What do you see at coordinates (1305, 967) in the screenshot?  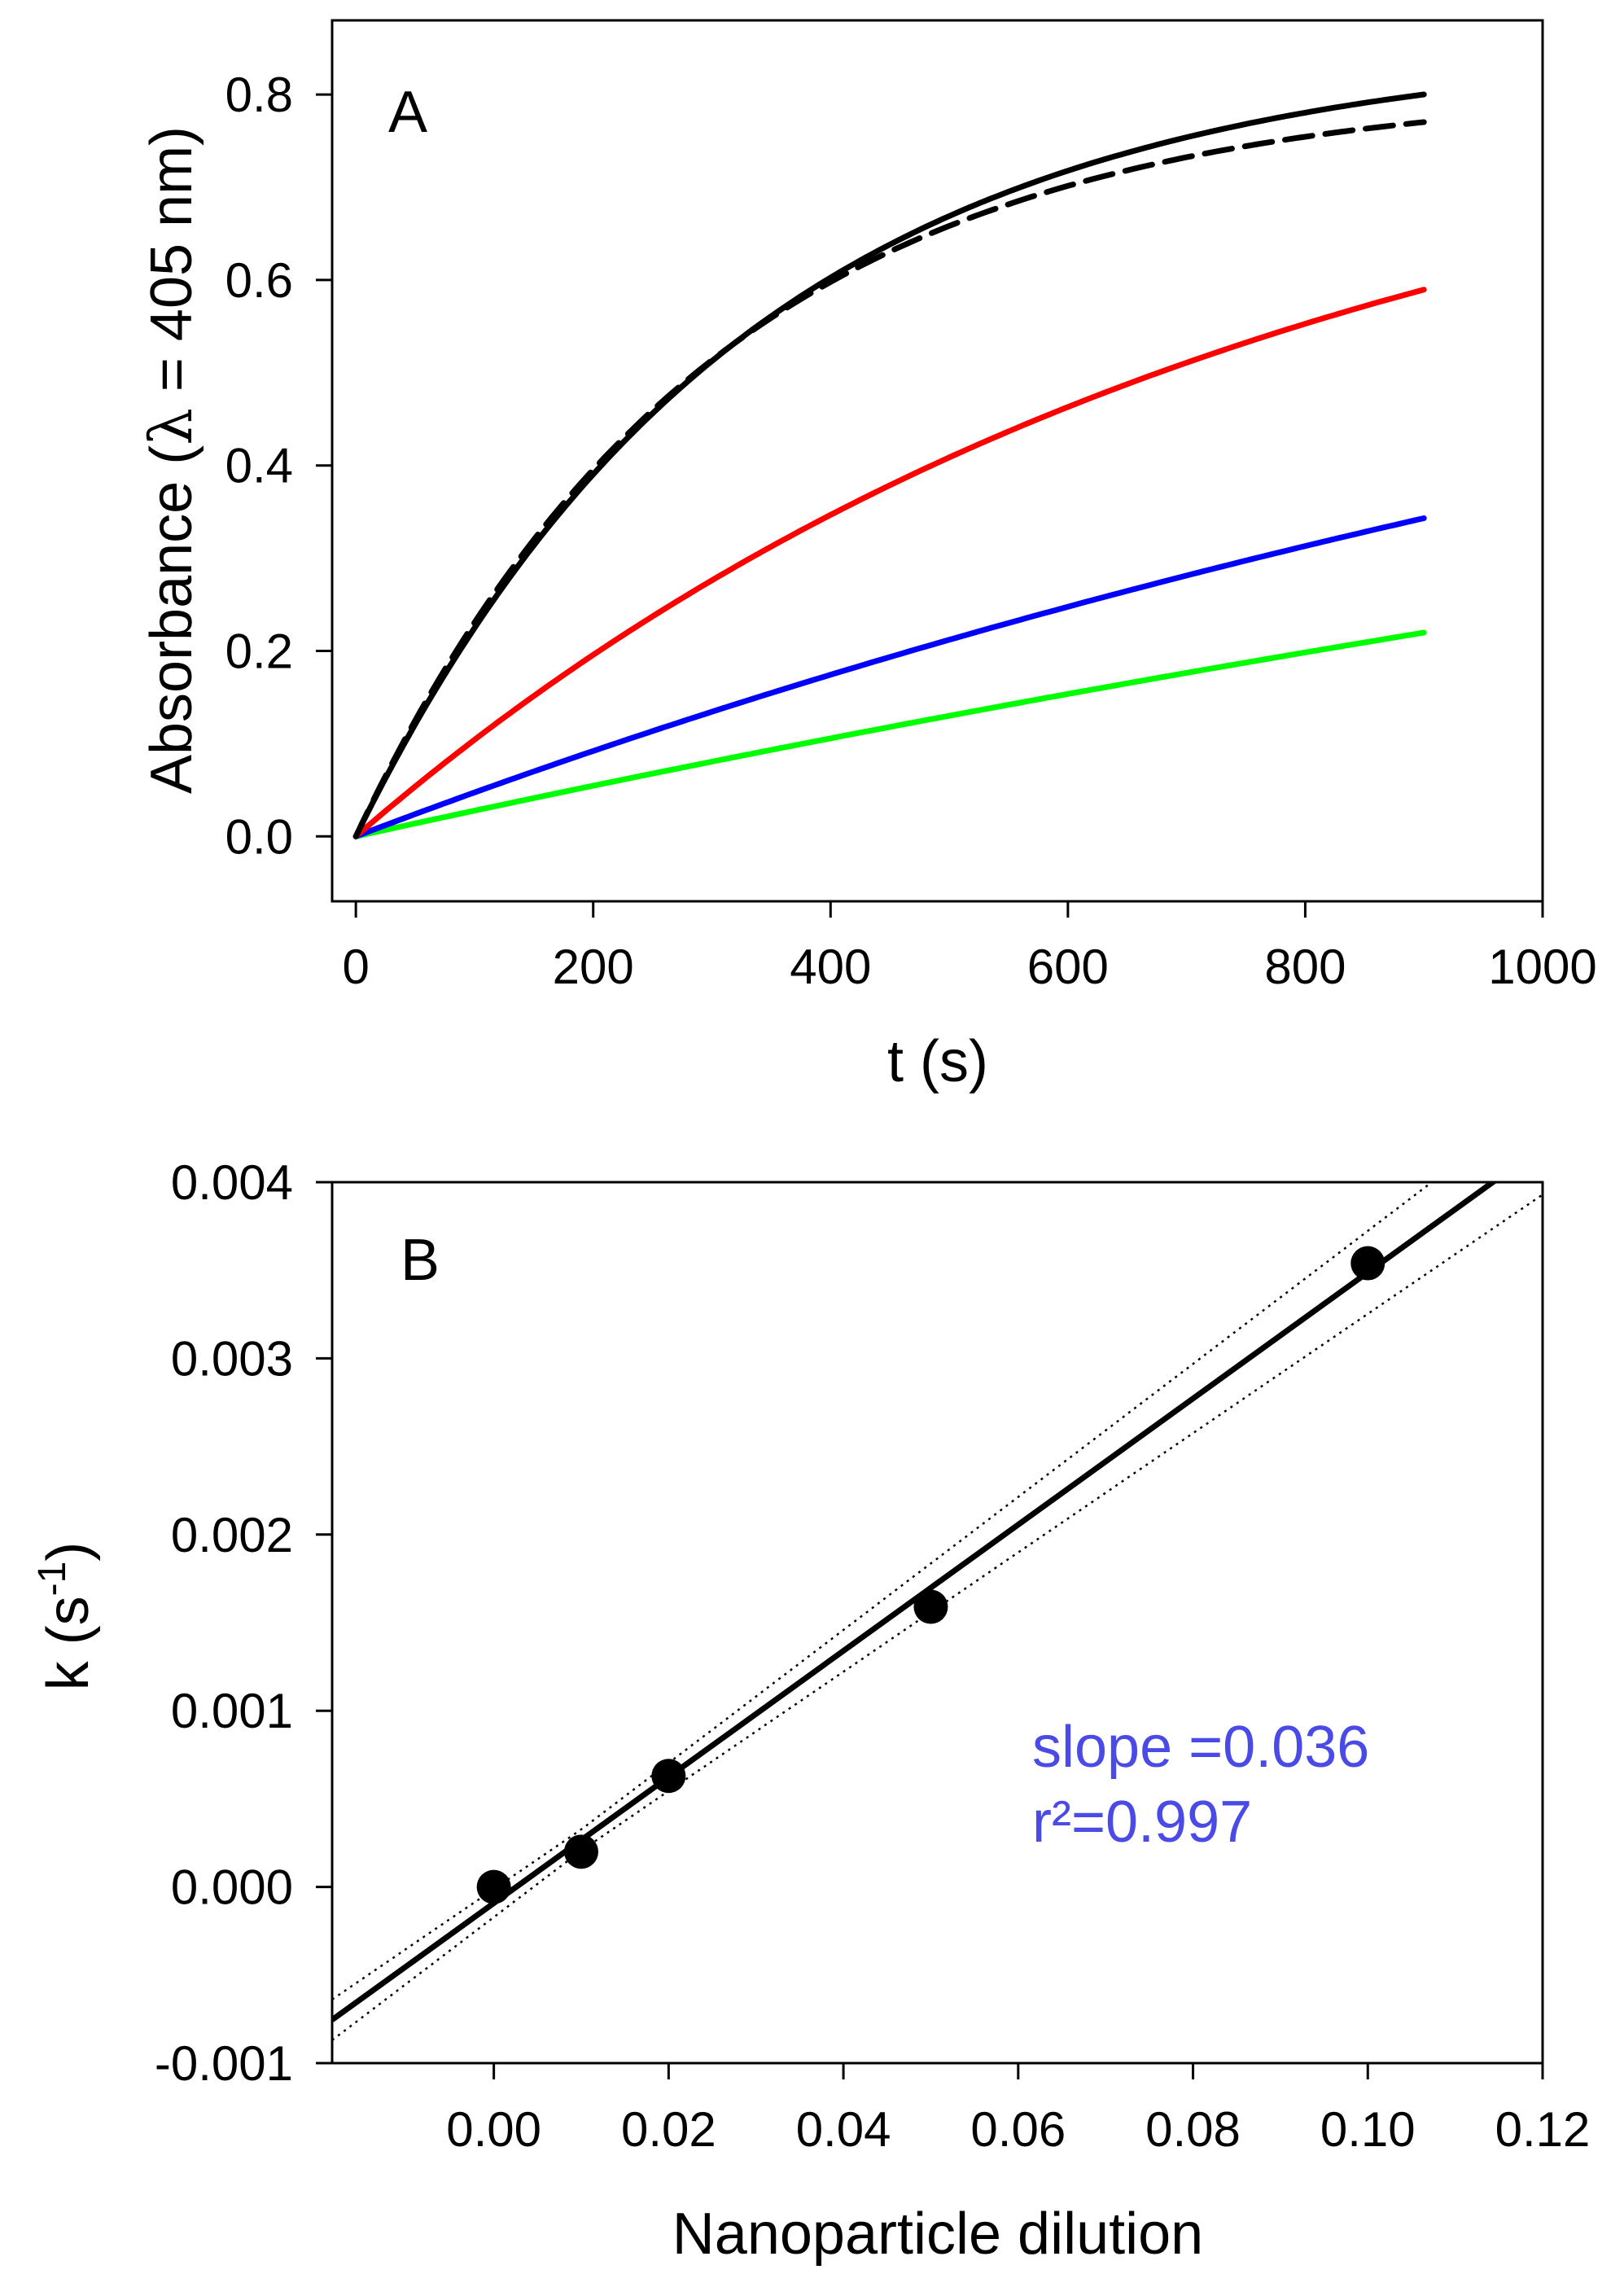 I see `panel-a-x-tick-label: 800` at bounding box center [1305, 967].